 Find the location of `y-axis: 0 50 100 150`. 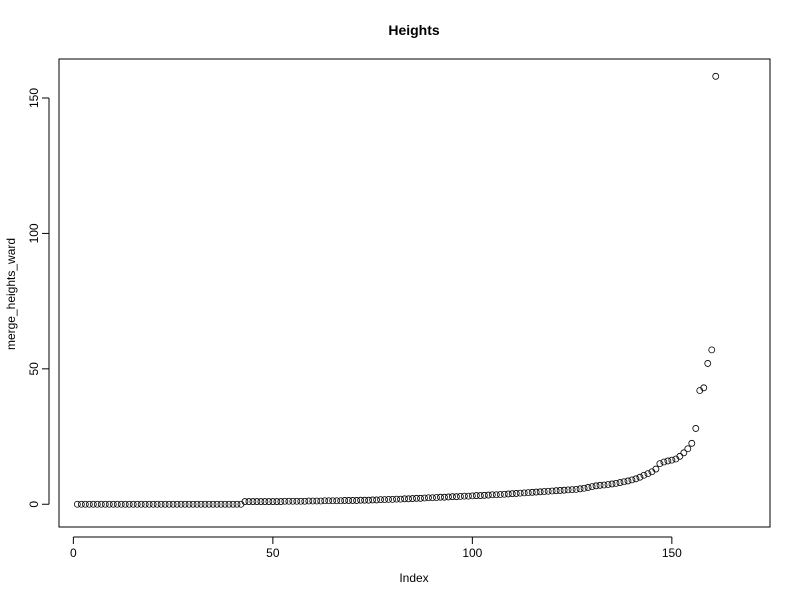

y-axis: 0 50 100 150 is located at coordinates (38, 298).